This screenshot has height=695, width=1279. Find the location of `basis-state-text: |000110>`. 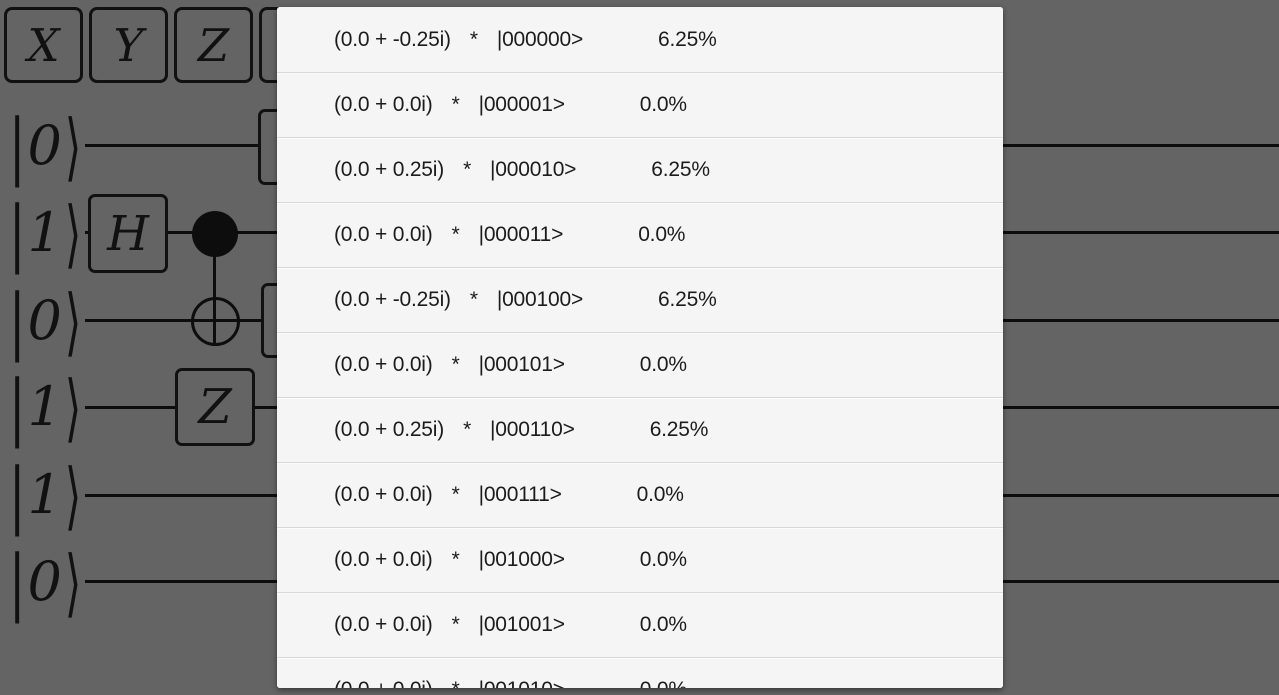

basis-state-text: |000110> is located at coordinates (532, 429).